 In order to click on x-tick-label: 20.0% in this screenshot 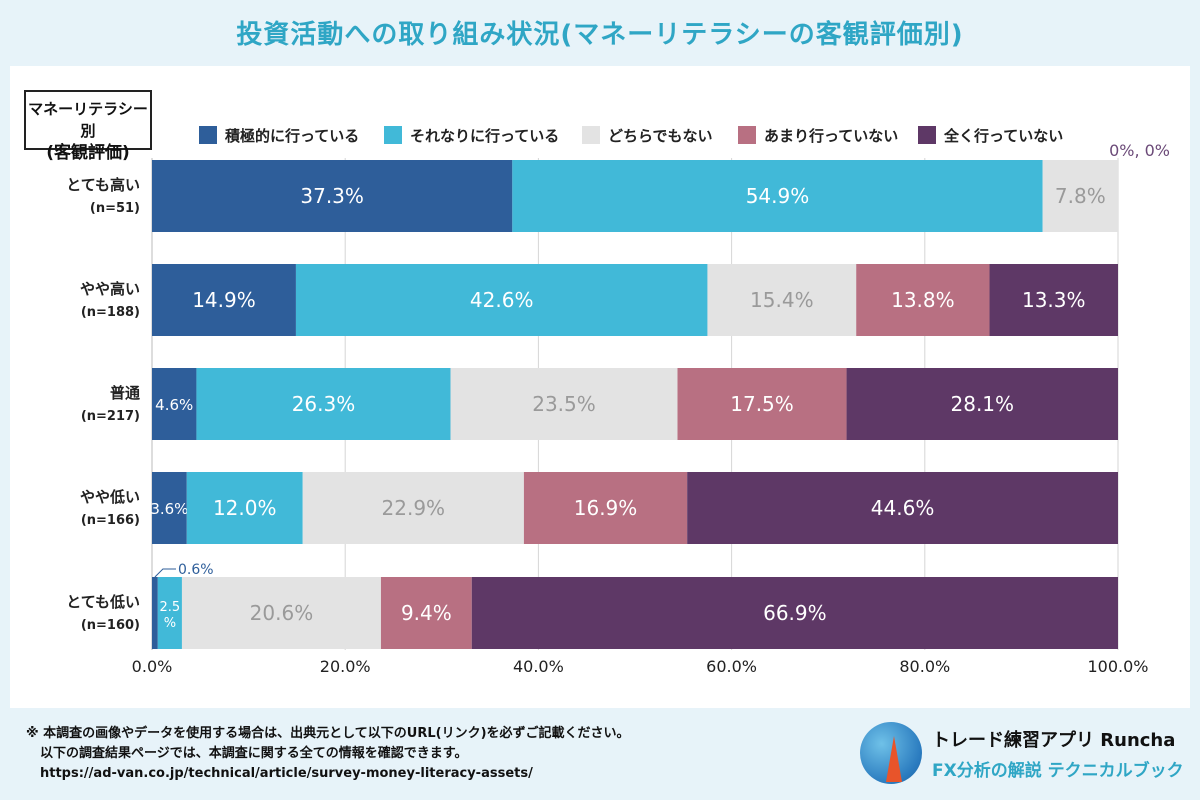, I will do `click(345, 666)`.